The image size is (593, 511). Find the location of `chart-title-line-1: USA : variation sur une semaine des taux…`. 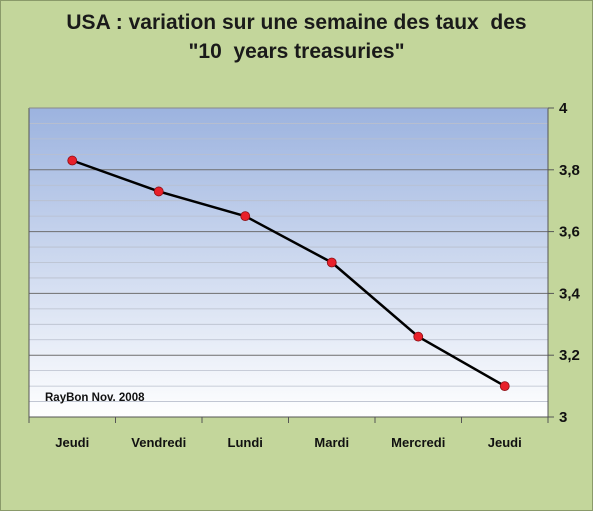

chart-title-line-1: USA : variation sur une semaine des taux… is located at coordinates (296, 22).